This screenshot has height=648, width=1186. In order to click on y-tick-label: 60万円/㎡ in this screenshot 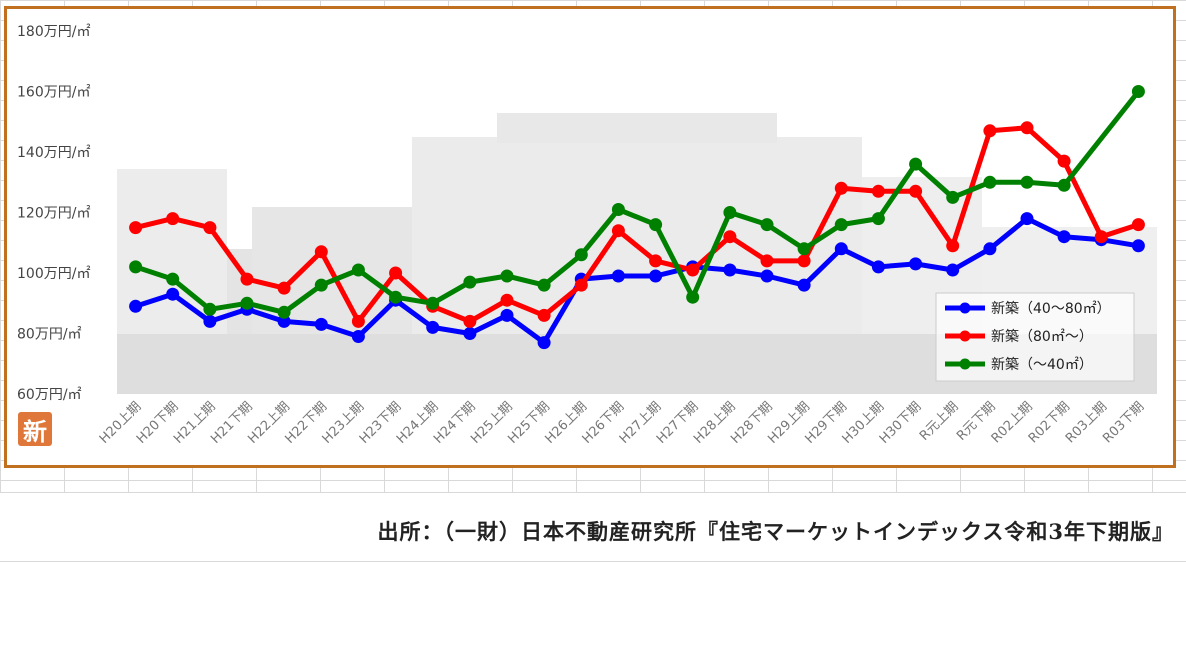, I will do `click(49, 395)`.